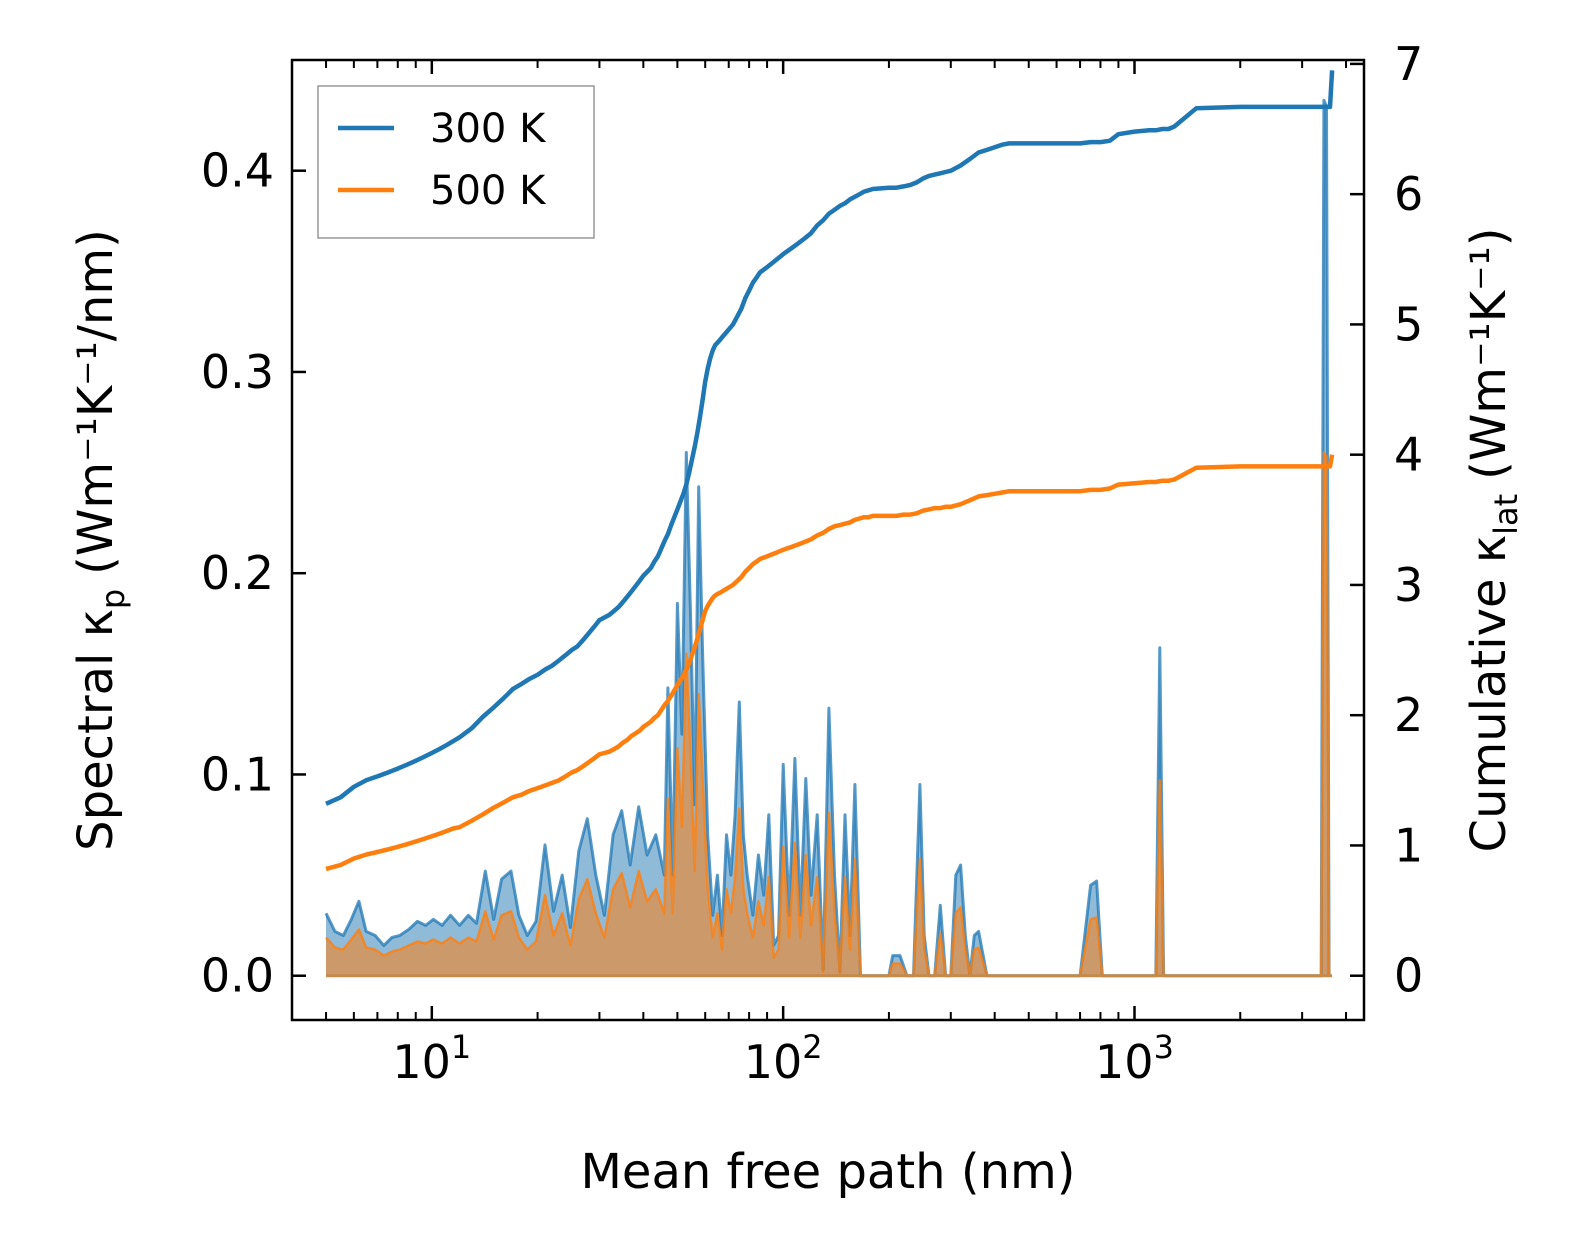 This screenshot has height=1254, width=1586. I want to click on y-axis-title: Spectral κp (Wm⁻¹K⁻¹/nm), so click(100, 540).